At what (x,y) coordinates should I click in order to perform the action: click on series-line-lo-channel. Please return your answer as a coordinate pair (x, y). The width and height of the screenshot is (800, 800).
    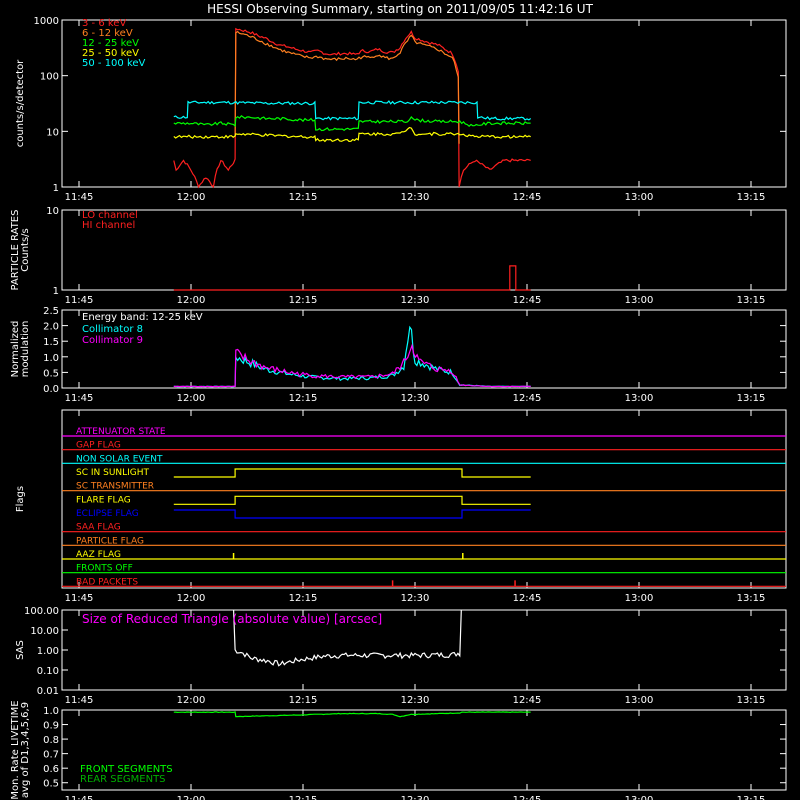
    Looking at the image, I should click on (352, 278).